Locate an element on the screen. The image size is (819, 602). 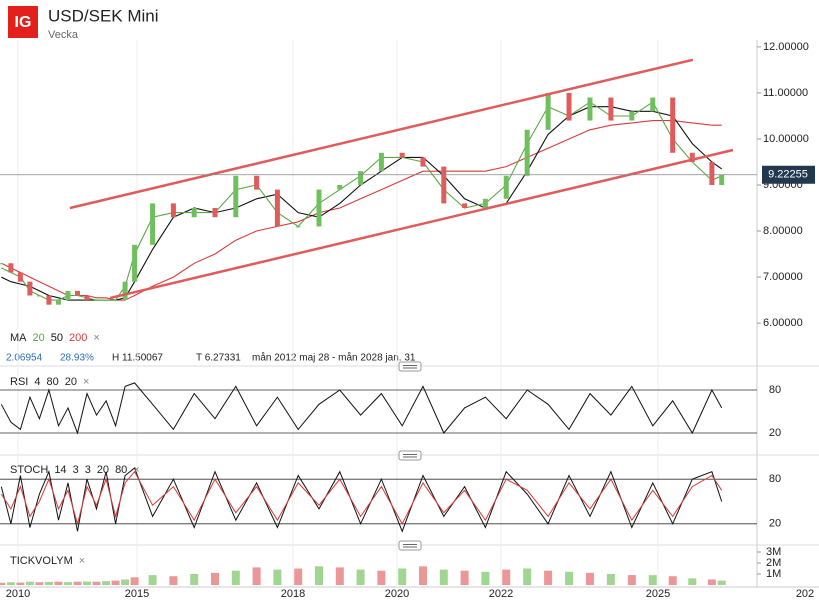
y-tick-label: 2M is located at coordinates (773, 563).